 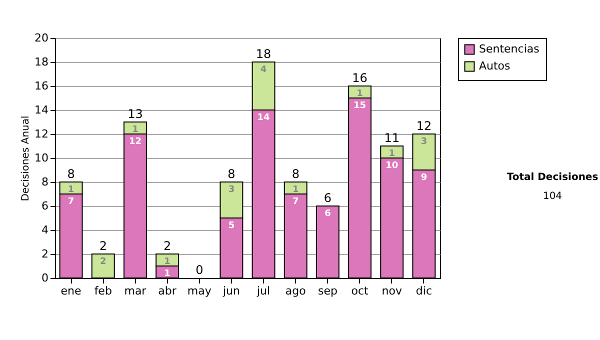 What do you see at coordinates (167, 291) in the screenshot?
I see `x-tick-label: abr` at bounding box center [167, 291].